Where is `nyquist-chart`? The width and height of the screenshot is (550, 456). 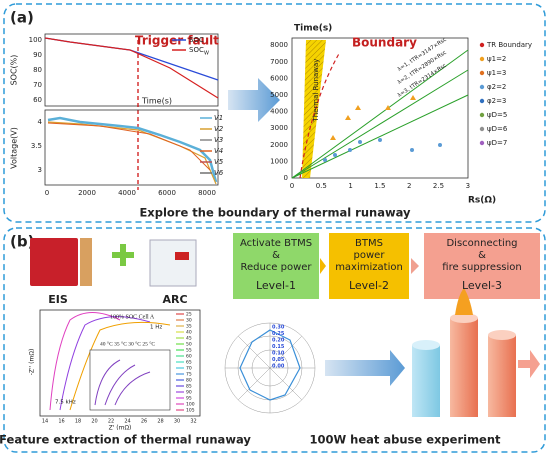 nyquist-chart is located at coordinates (120, 363).